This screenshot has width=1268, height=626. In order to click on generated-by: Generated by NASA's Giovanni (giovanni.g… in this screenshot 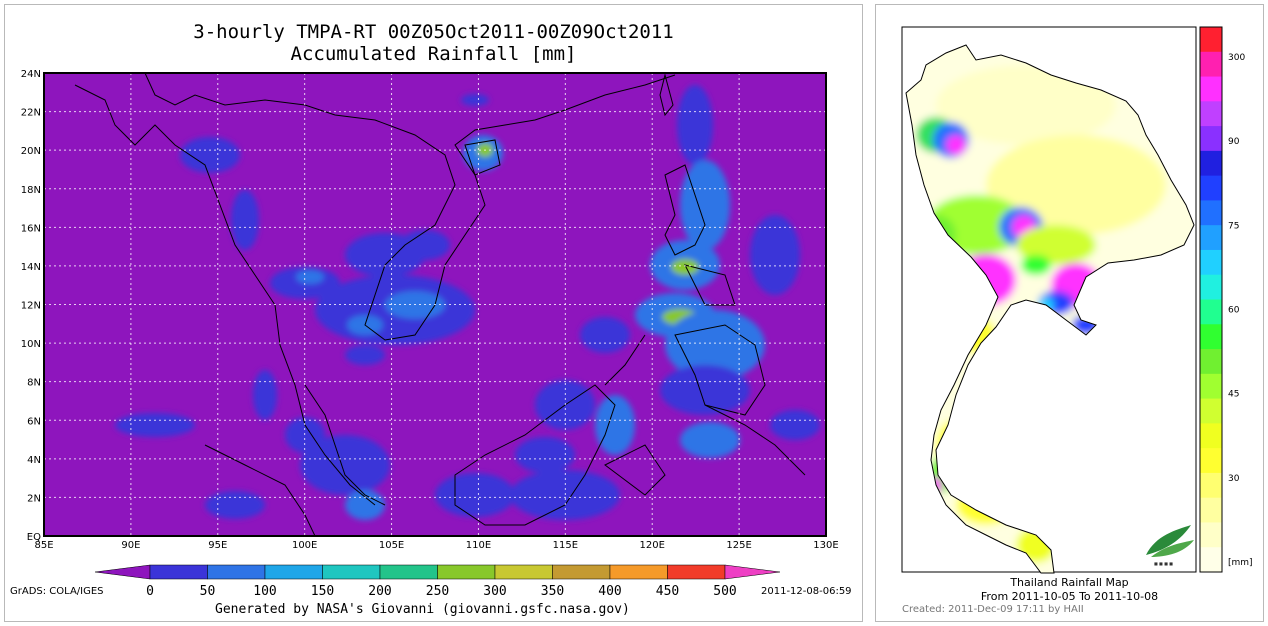, I will do `click(422, 609)`.